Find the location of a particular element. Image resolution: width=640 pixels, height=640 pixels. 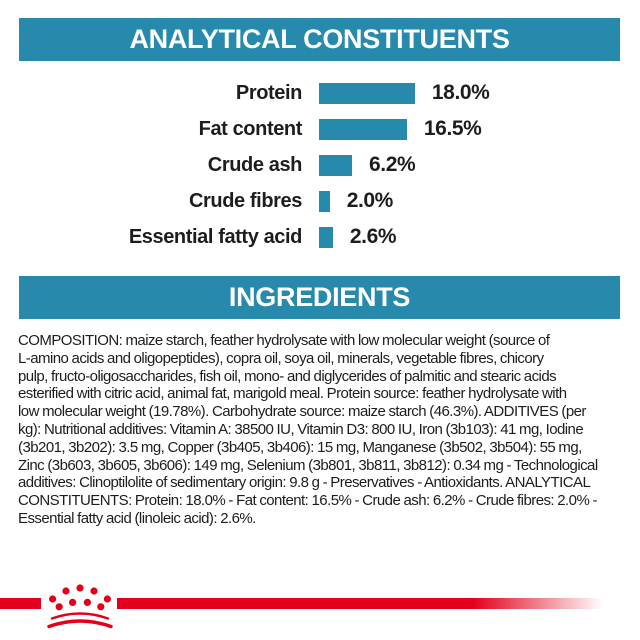

chart-row-fat-content: Fat content 16.5% is located at coordinates (320, 128).